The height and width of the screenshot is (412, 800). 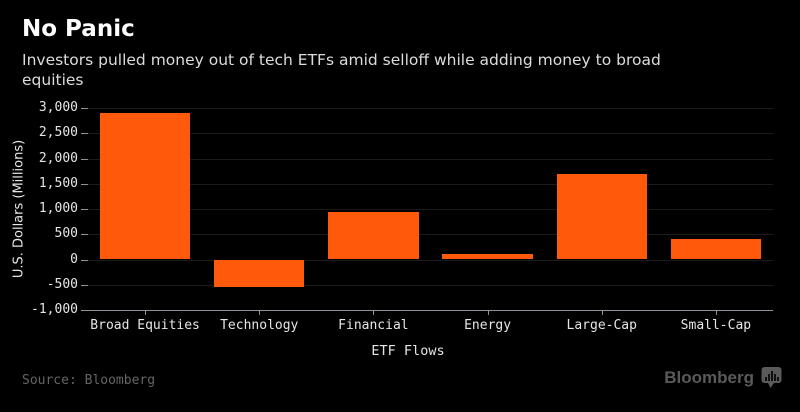 What do you see at coordinates (145, 186) in the screenshot?
I see `bar-broad-equities` at bounding box center [145, 186].